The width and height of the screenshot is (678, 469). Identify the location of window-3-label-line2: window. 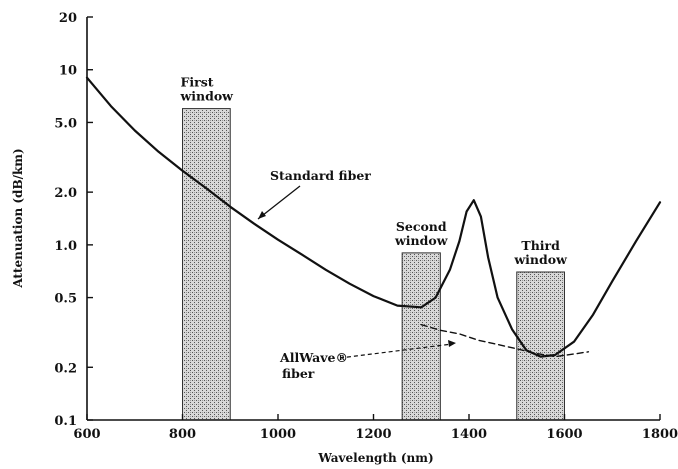
(540, 259).